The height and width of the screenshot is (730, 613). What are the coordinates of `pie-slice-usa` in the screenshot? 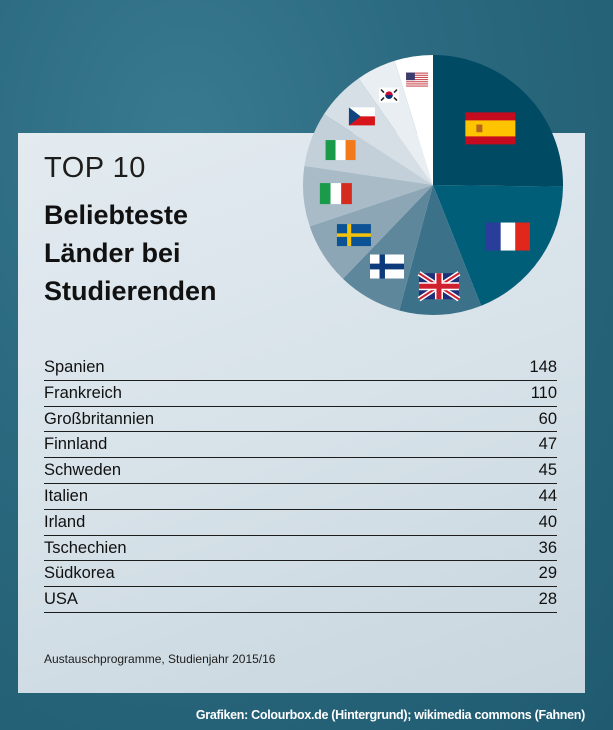 It's located at (413, 120).